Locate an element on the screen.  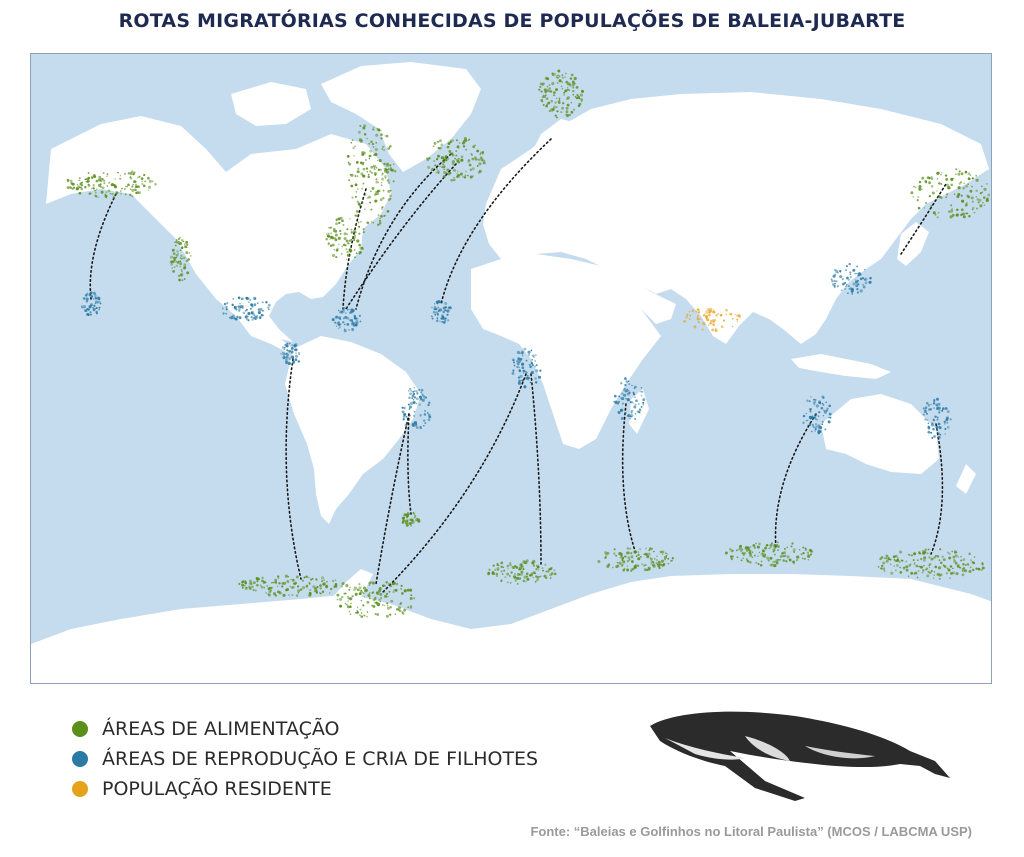
breeding-dot-icon is located at coordinates (80, 759).